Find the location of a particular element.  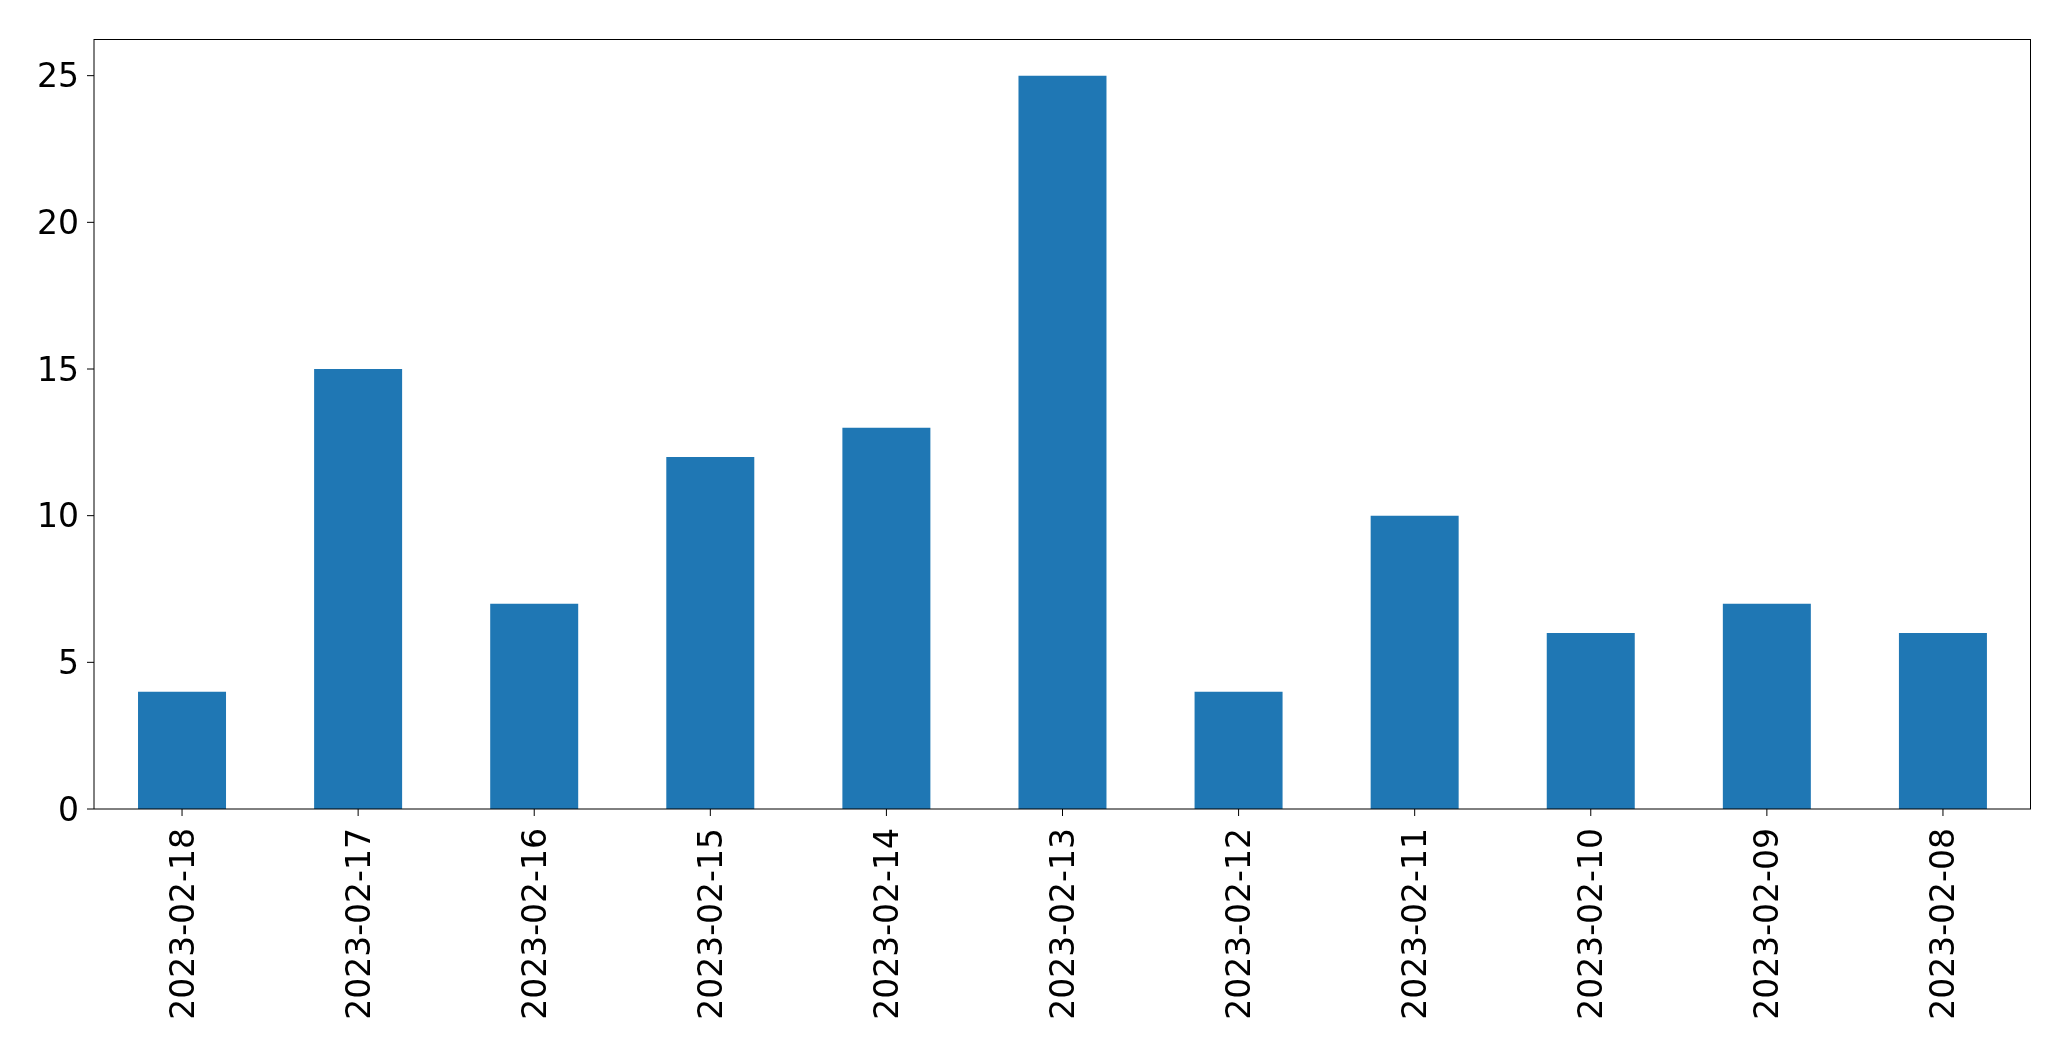

y-tick-label: 15 is located at coordinates (58, 369).